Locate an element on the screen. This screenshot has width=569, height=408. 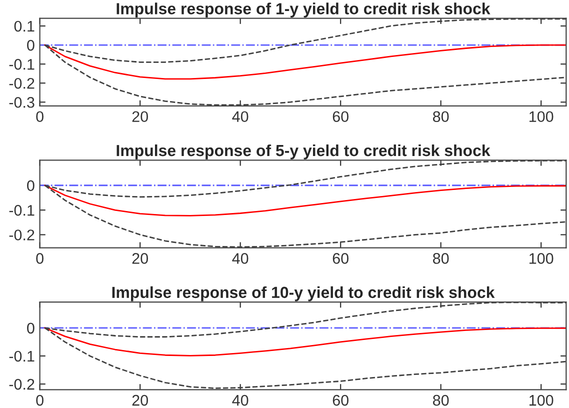
y-tick-label: -0.3 is located at coordinates (21, 102).